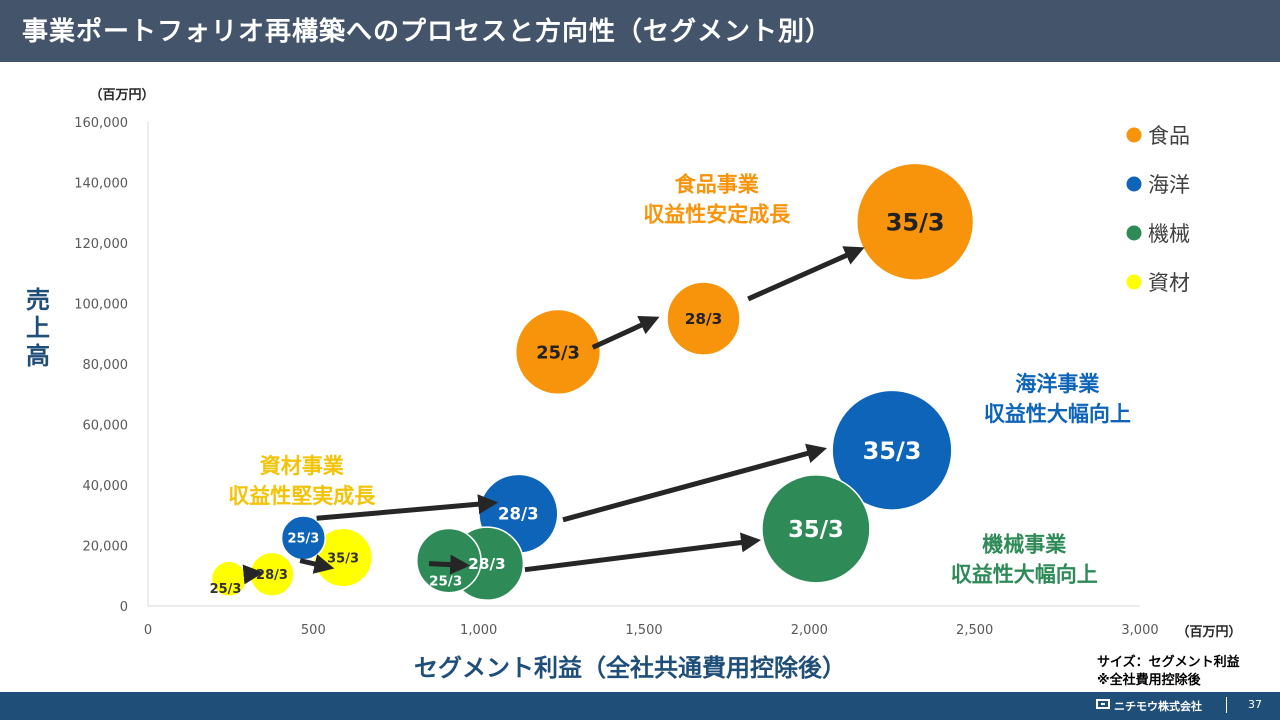  What do you see at coordinates (1169, 136) in the screenshot?
I see `legend-label: 食品` at bounding box center [1169, 136].